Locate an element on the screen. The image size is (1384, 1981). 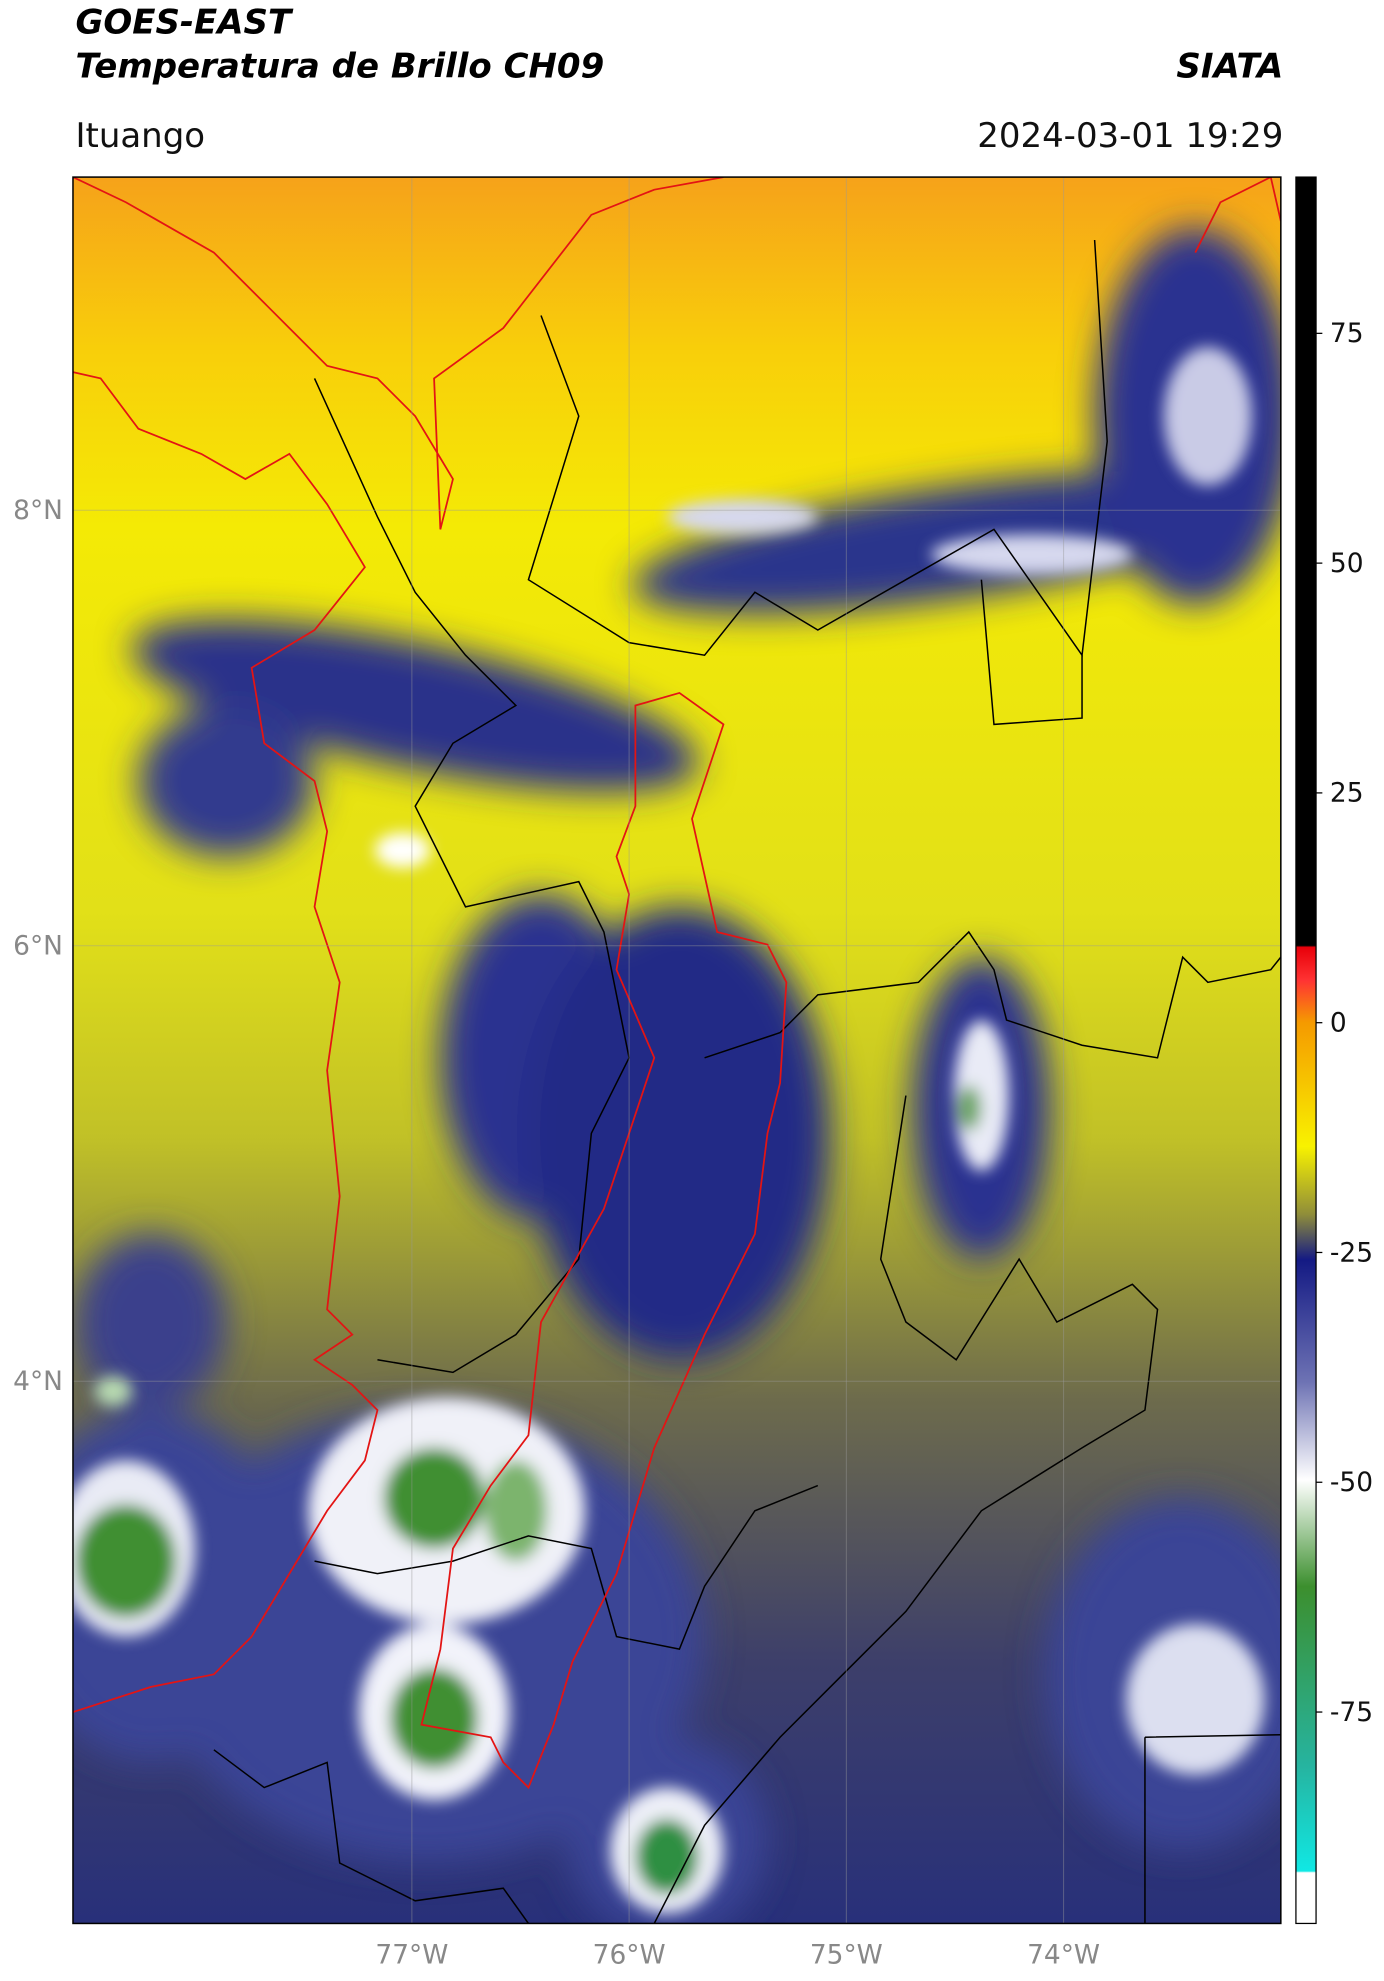
timestamp: 2024-03-01 19:29 is located at coordinates (1130, 136).